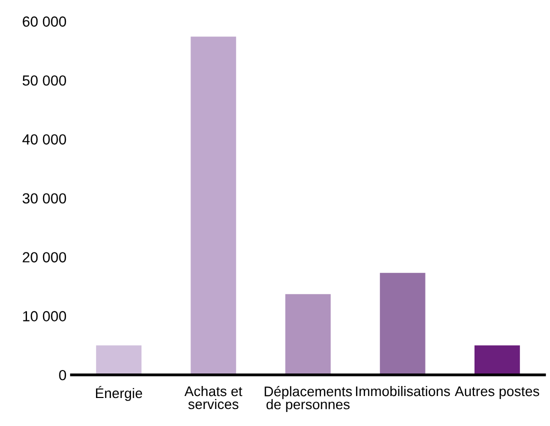 The height and width of the screenshot is (426, 550). What do you see at coordinates (497, 392) in the screenshot?
I see `x-tick-label: Autres postes` at bounding box center [497, 392].